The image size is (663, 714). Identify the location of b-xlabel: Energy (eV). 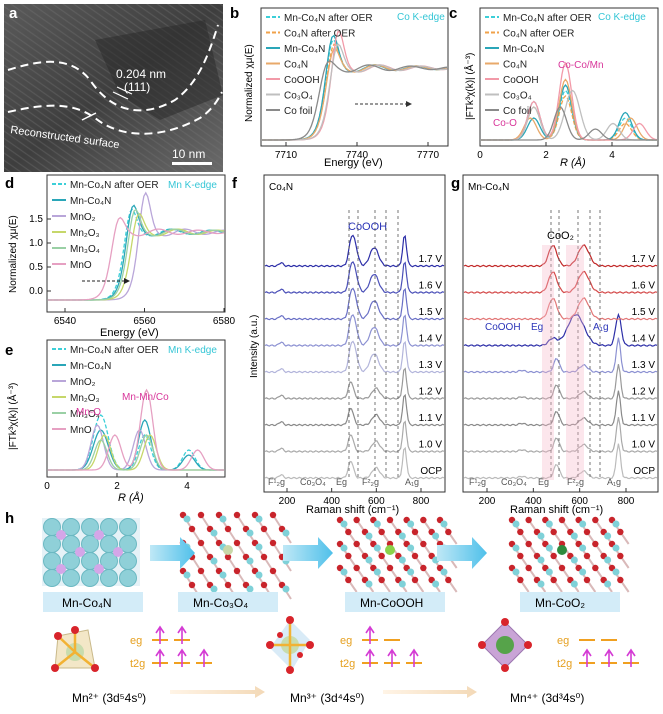
(353, 163).